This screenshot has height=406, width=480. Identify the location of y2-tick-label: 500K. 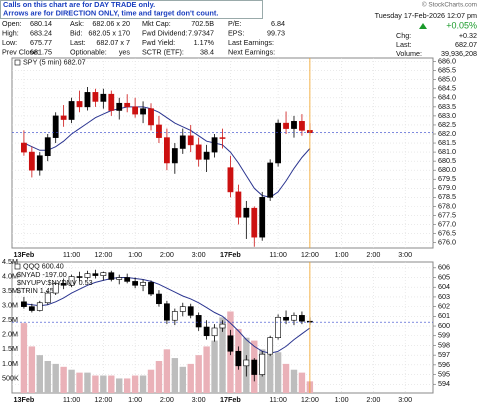
(10, 377).